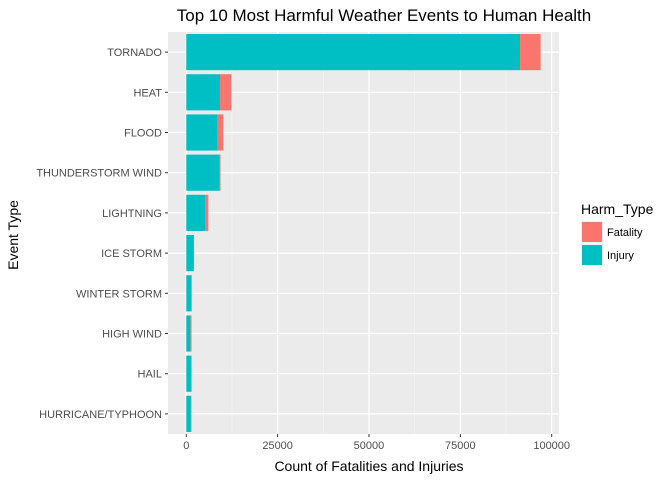  I want to click on bar-fatality-heat, so click(225, 92).